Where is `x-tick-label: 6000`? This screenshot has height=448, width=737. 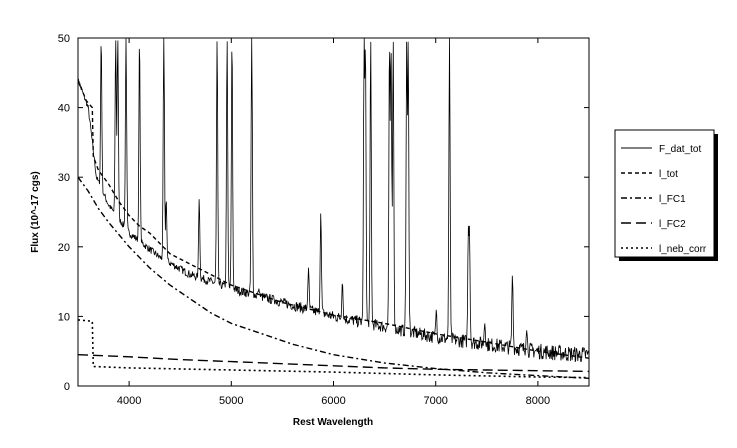 x-tick-label: 6000 is located at coordinates (333, 401).